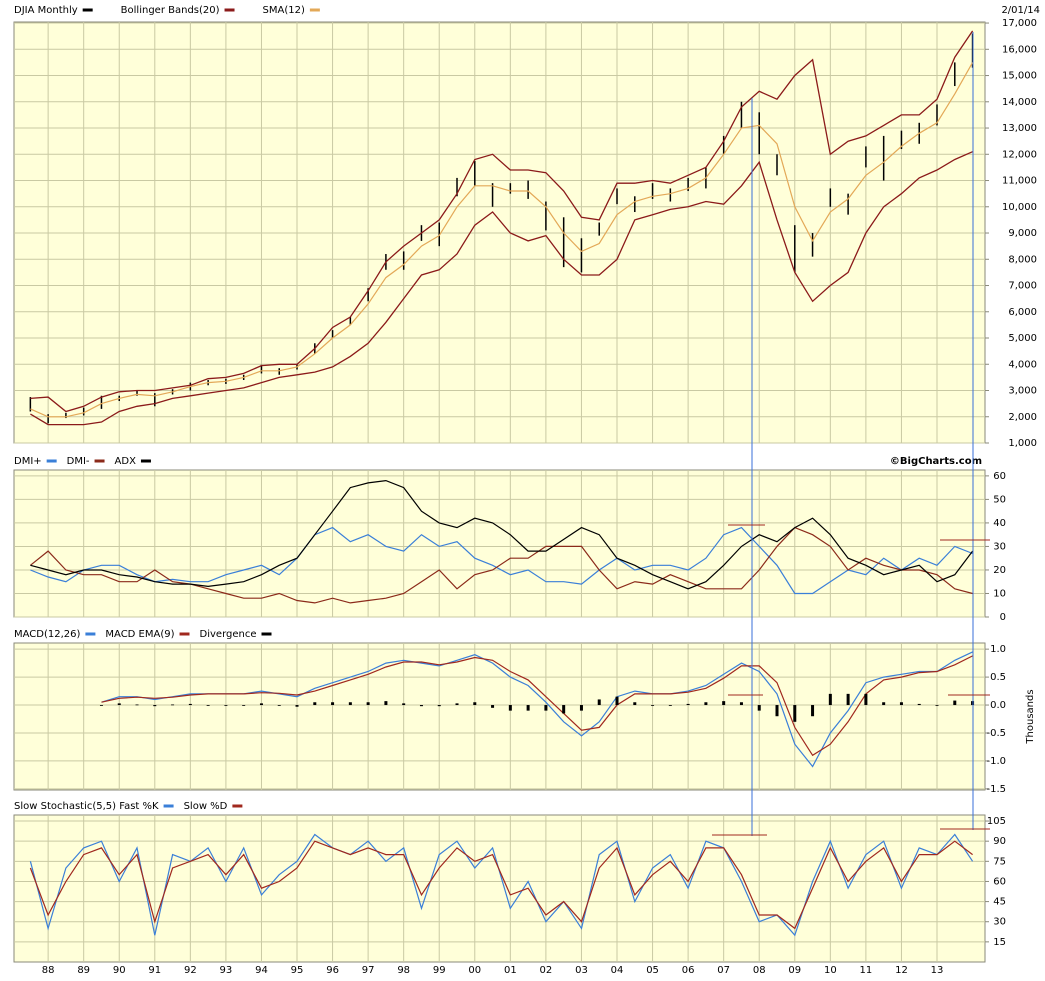  Describe the element at coordinates (368, 970) in the screenshot. I see `x-tick-label: 97` at that location.